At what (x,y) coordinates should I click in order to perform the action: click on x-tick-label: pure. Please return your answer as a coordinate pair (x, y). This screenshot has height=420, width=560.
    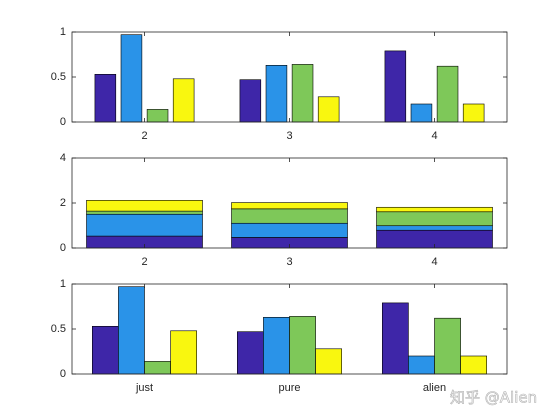
    Looking at the image, I should click on (289, 388).